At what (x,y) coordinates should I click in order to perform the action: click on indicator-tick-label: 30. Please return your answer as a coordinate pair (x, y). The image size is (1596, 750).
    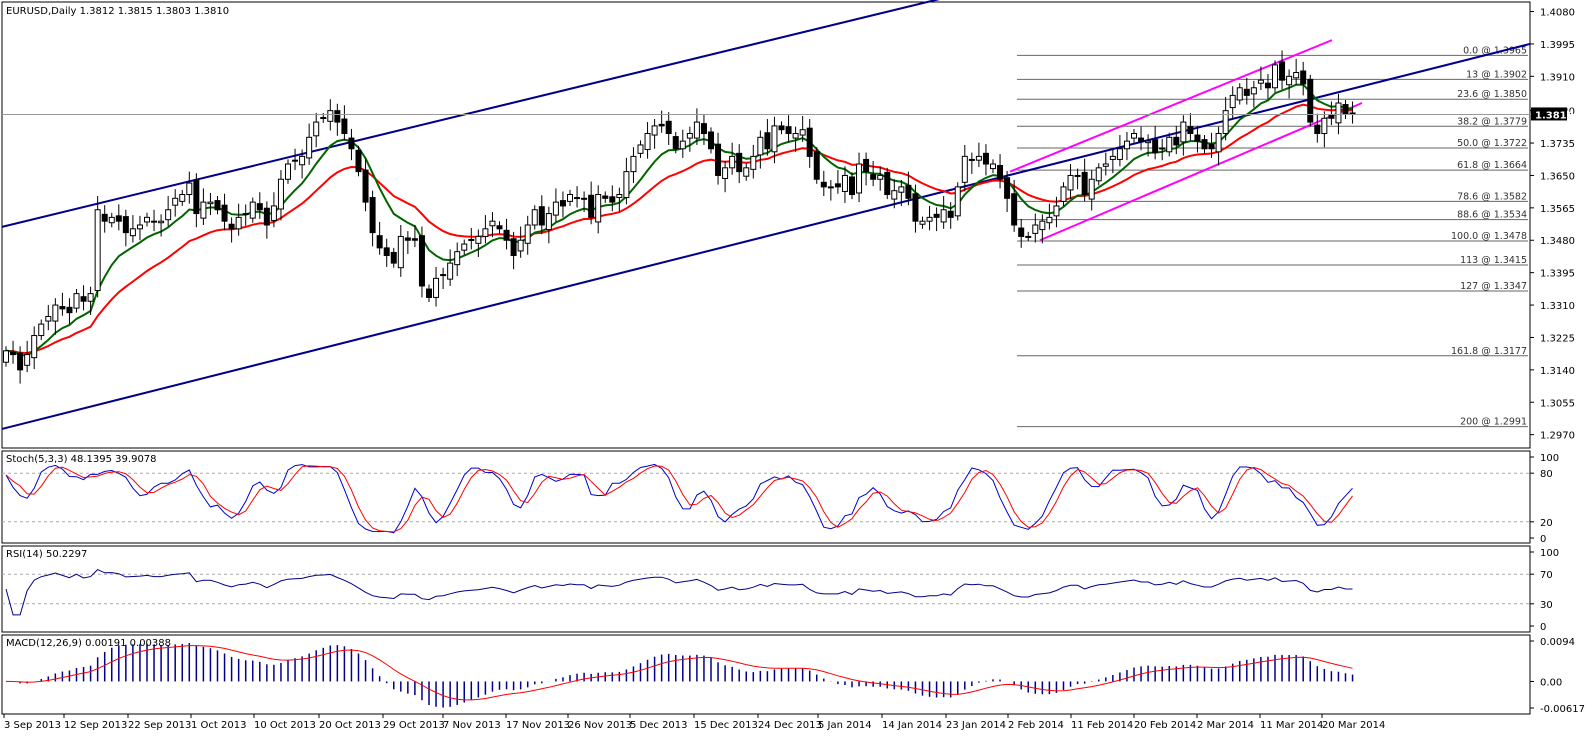
    Looking at the image, I should click on (1546, 605).